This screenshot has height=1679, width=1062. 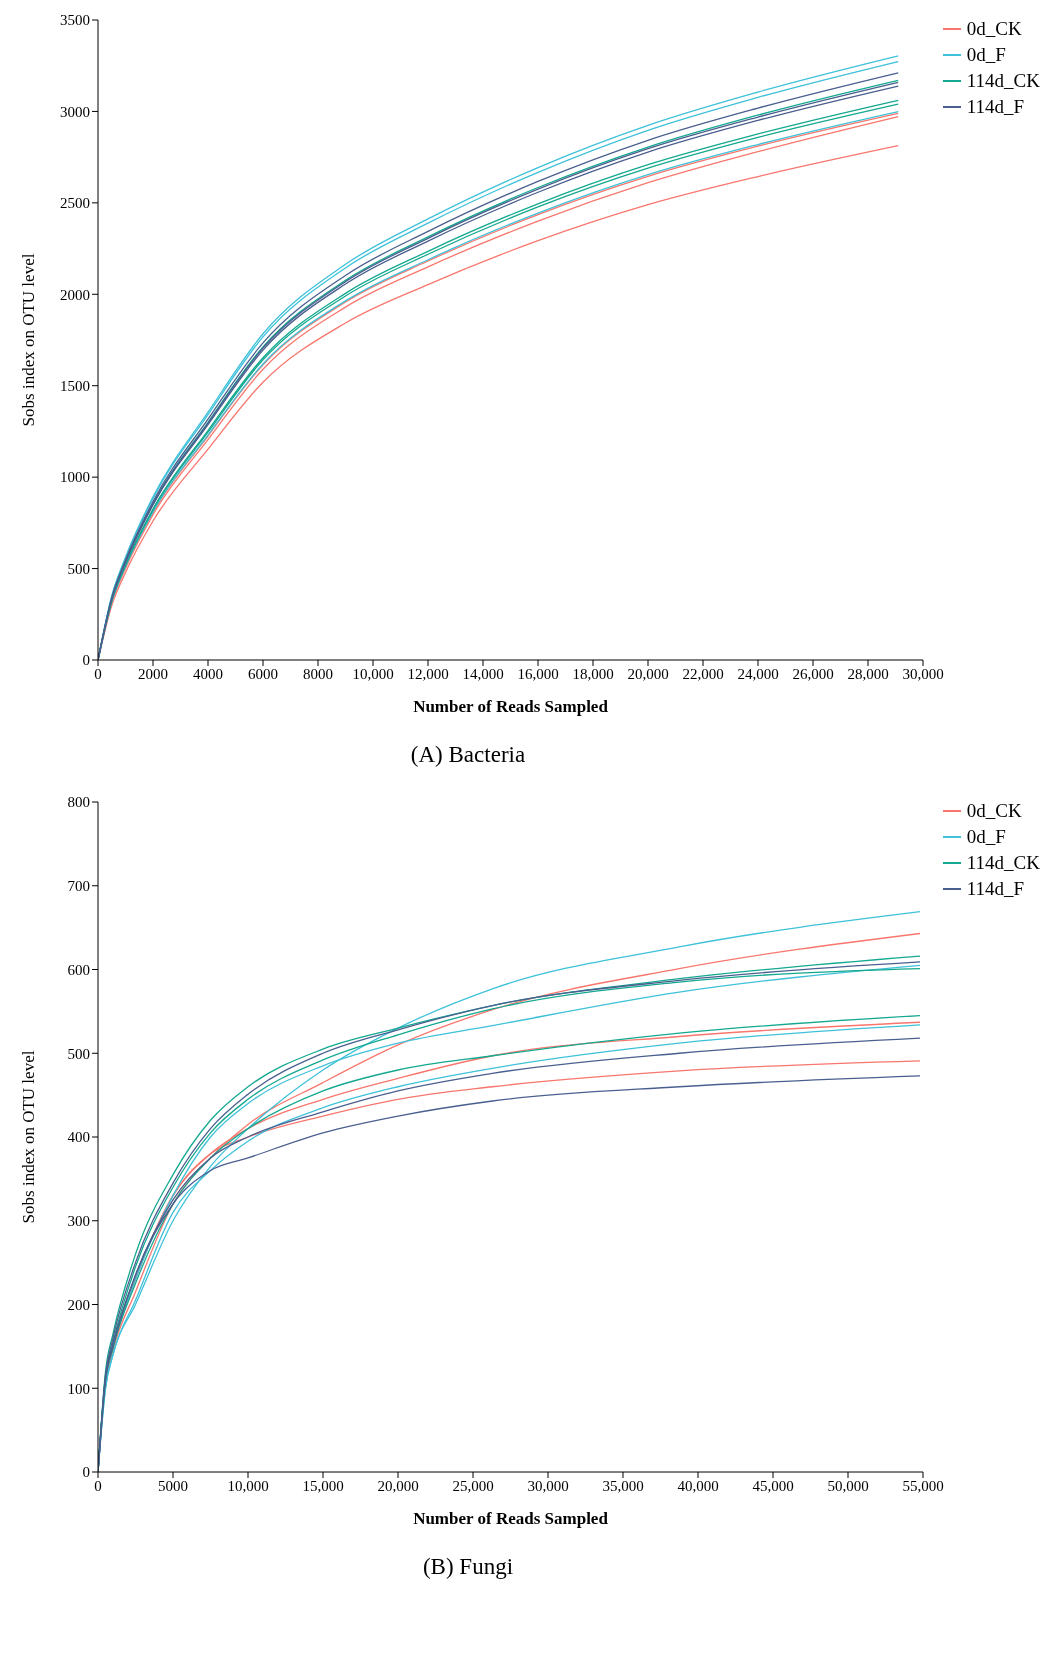 I want to click on text: (B) Fungi, so click(x=468, y=1567).